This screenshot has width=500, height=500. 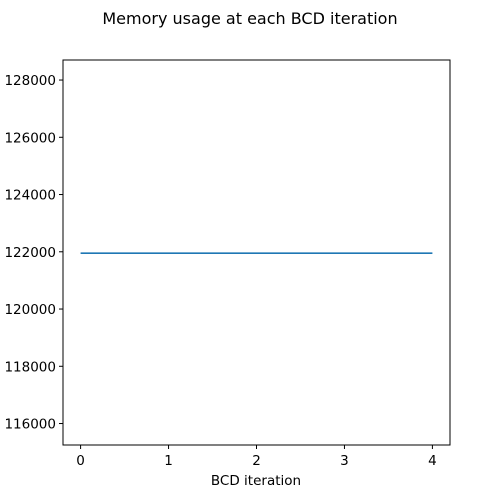 What do you see at coordinates (30, 138) in the screenshot?
I see `y-tick-label: 126000` at bounding box center [30, 138].